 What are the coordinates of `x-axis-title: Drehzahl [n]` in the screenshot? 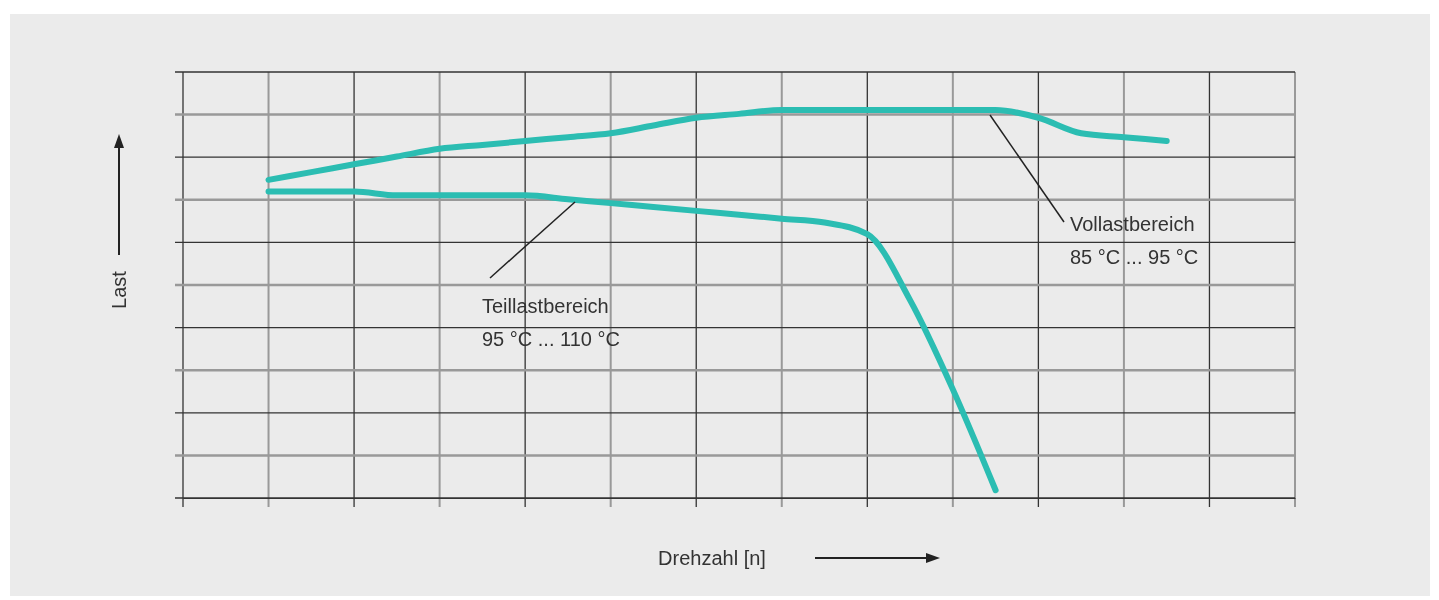 It's located at (712, 558).